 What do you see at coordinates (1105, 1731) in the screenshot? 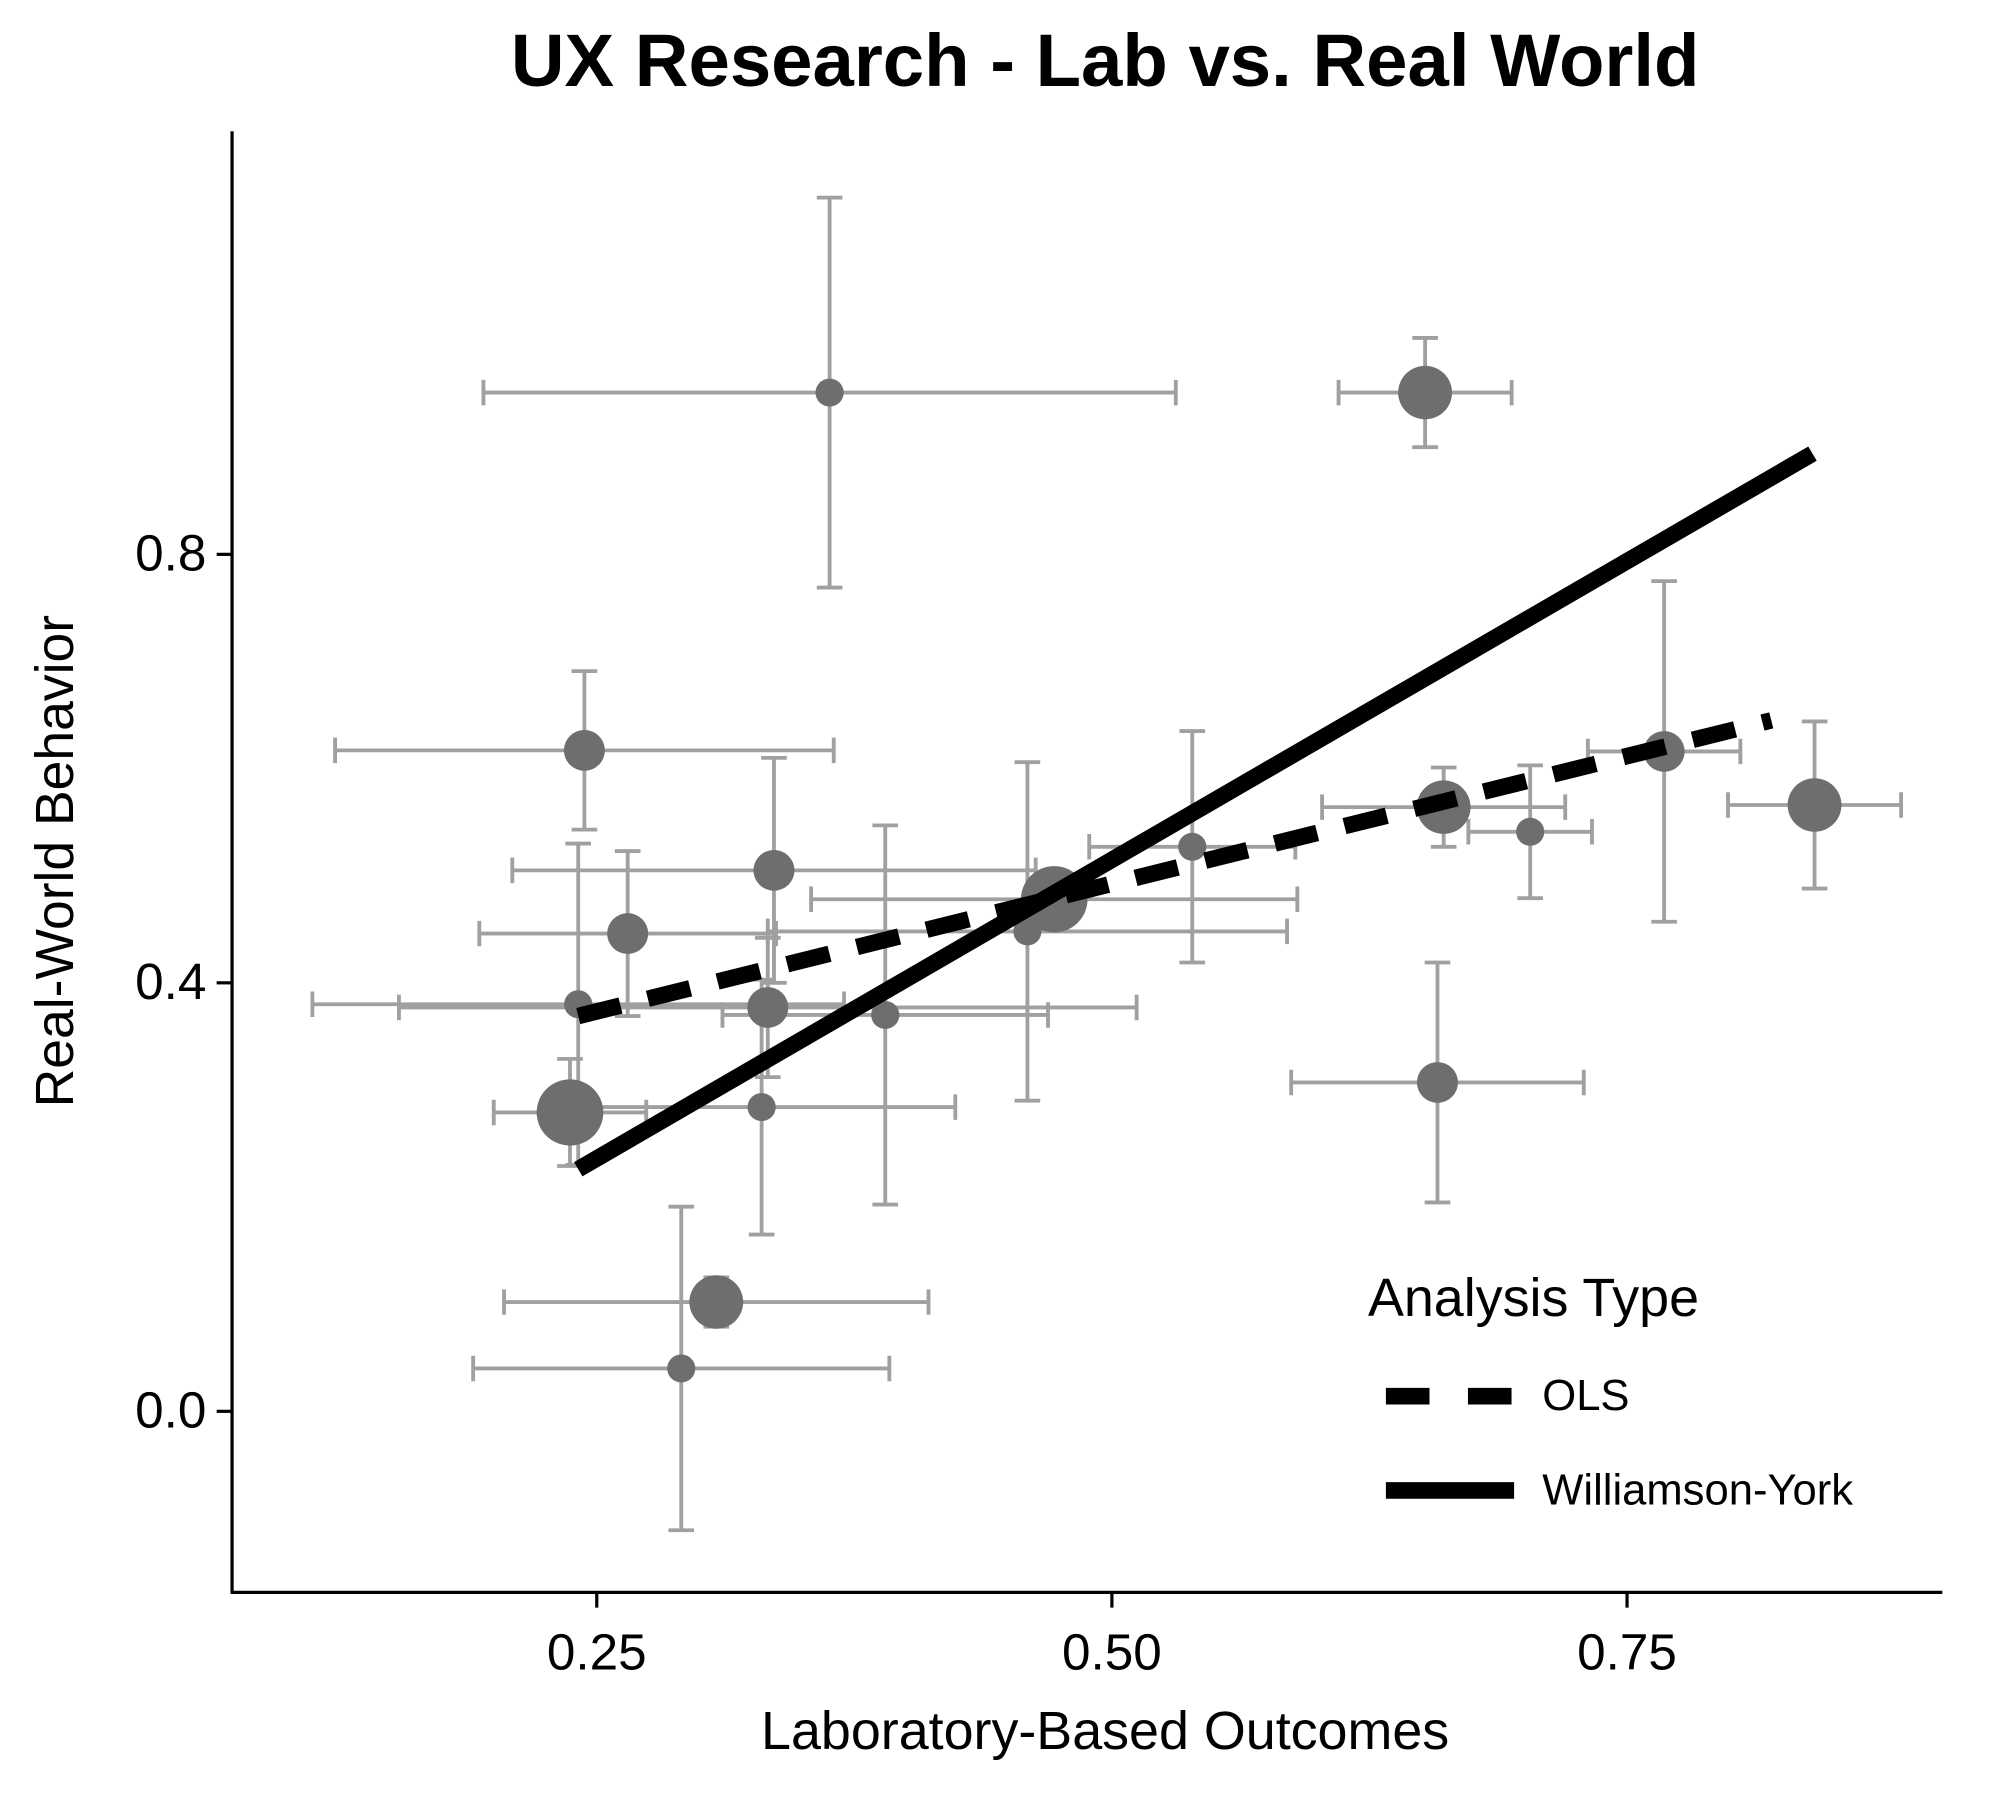
I see `x-axis-title: Laboratory-Based Outcomes` at bounding box center [1105, 1731].